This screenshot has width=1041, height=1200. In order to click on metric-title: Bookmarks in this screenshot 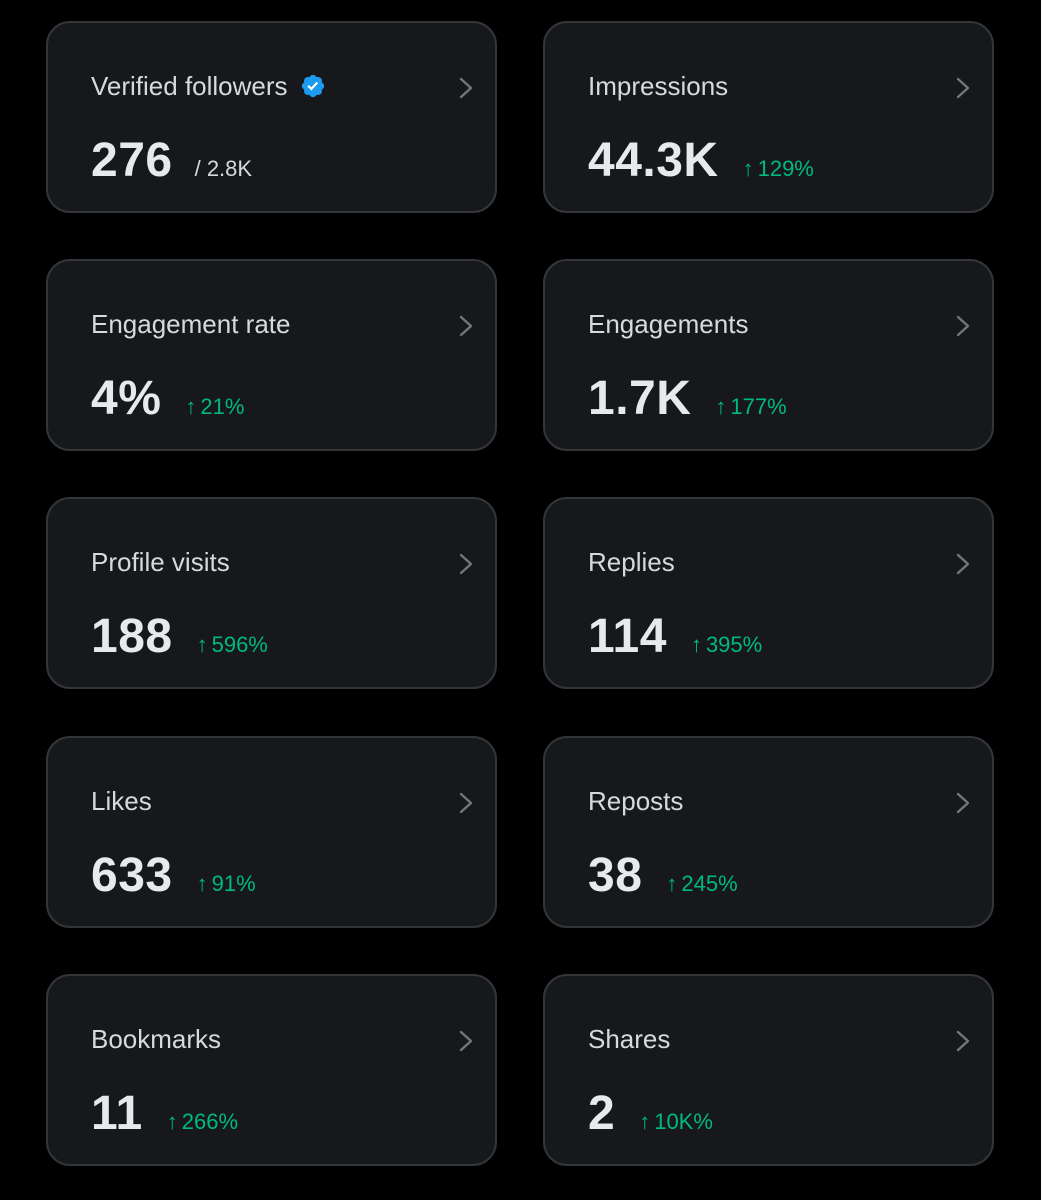, I will do `click(156, 1039)`.